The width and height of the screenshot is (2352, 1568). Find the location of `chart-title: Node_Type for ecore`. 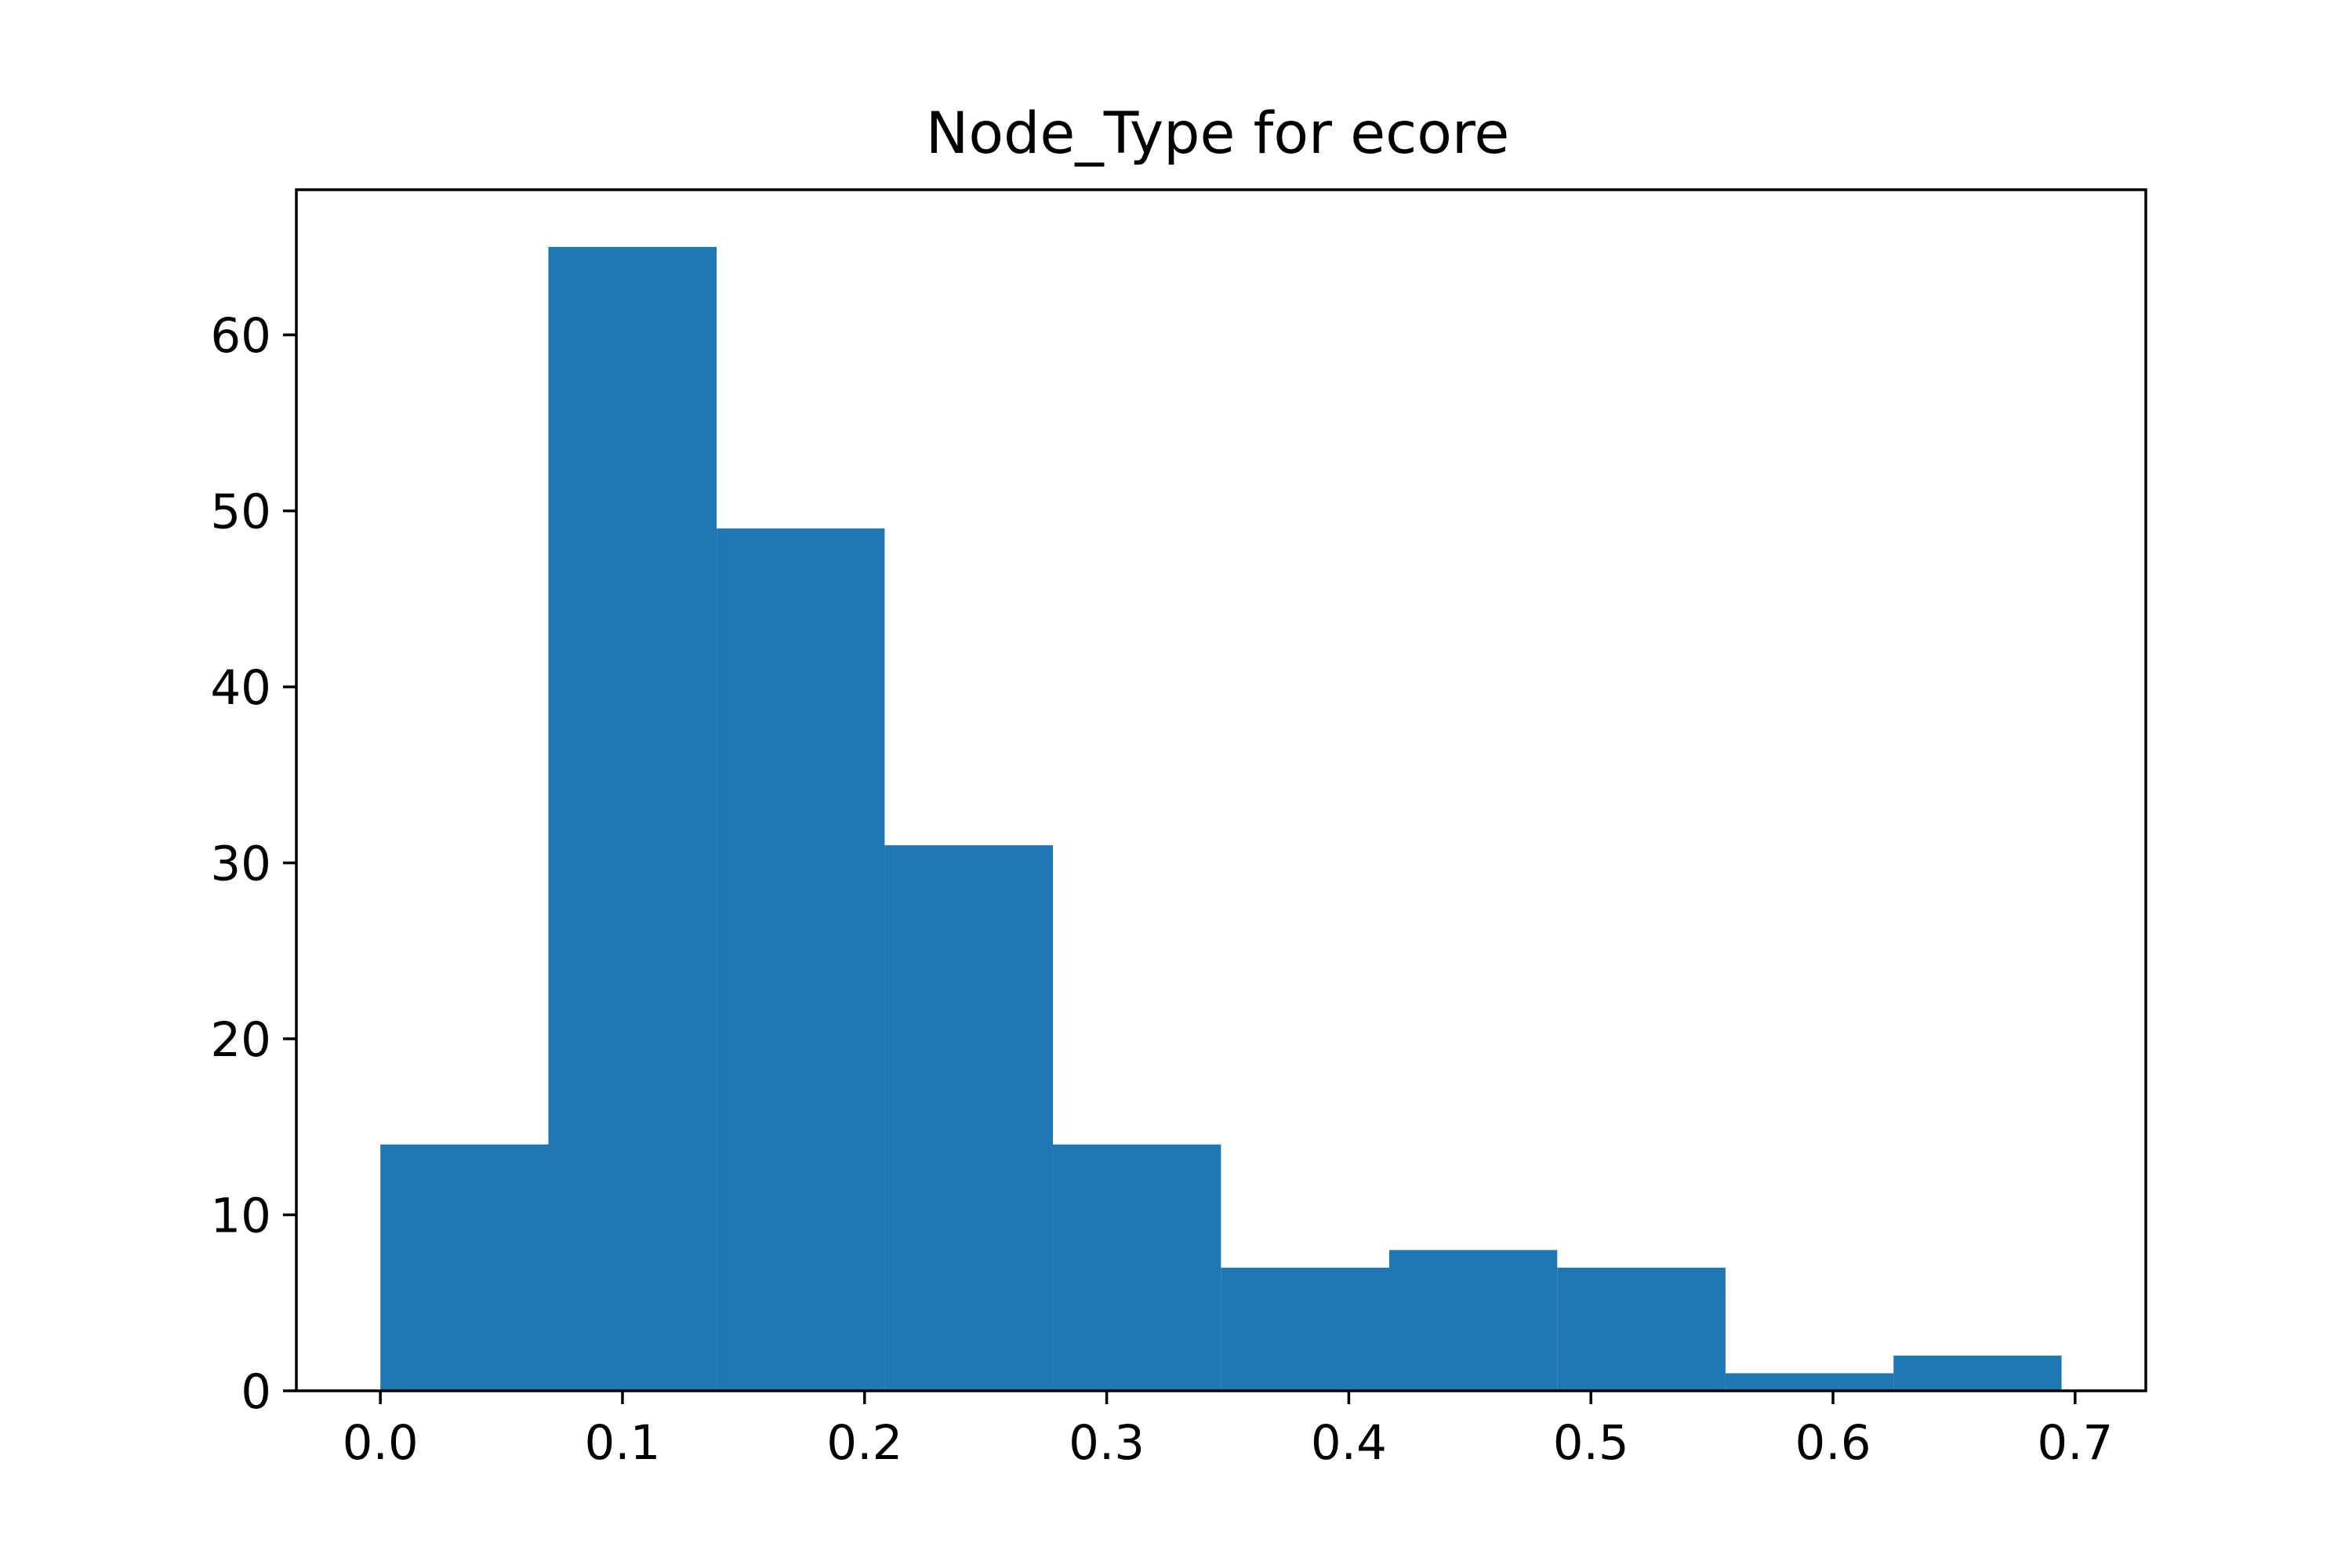

chart-title: Node_Type for ecore is located at coordinates (1218, 133).